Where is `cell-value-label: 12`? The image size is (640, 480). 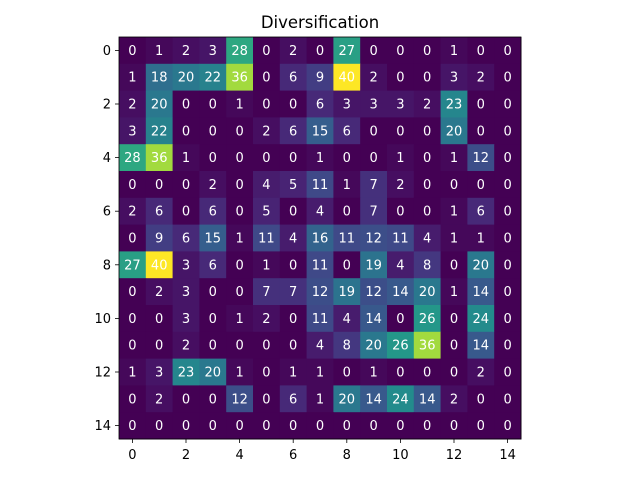 cell-value-label: 12 is located at coordinates (373, 292).